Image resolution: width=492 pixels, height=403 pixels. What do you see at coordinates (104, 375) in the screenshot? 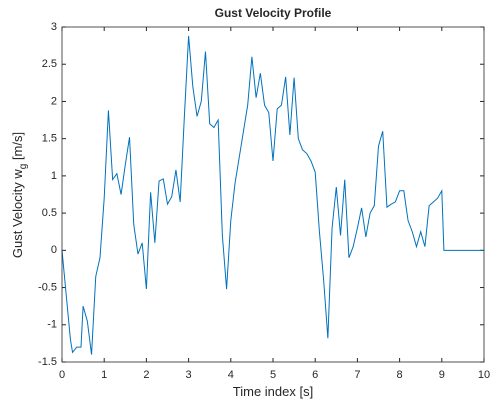
I see `x-tick-label: 1` at bounding box center [104, 375].